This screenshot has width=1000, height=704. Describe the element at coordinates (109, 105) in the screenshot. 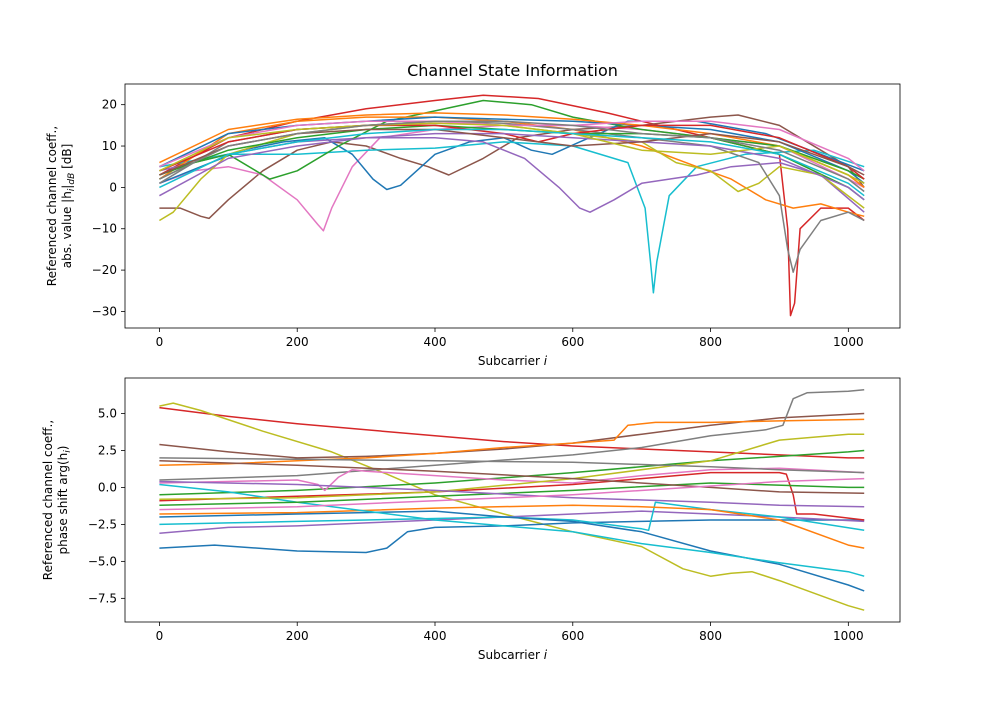

I see `y-tick-label: 20` at that location.